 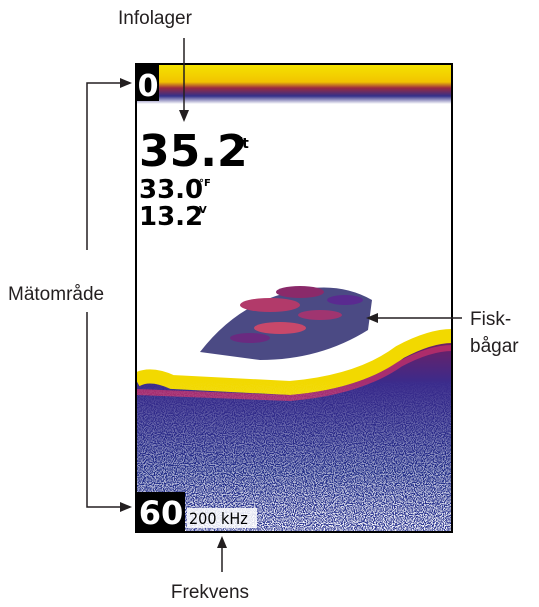 I want to click on fish-arches-label: bågar, so click(x=494, y=346).